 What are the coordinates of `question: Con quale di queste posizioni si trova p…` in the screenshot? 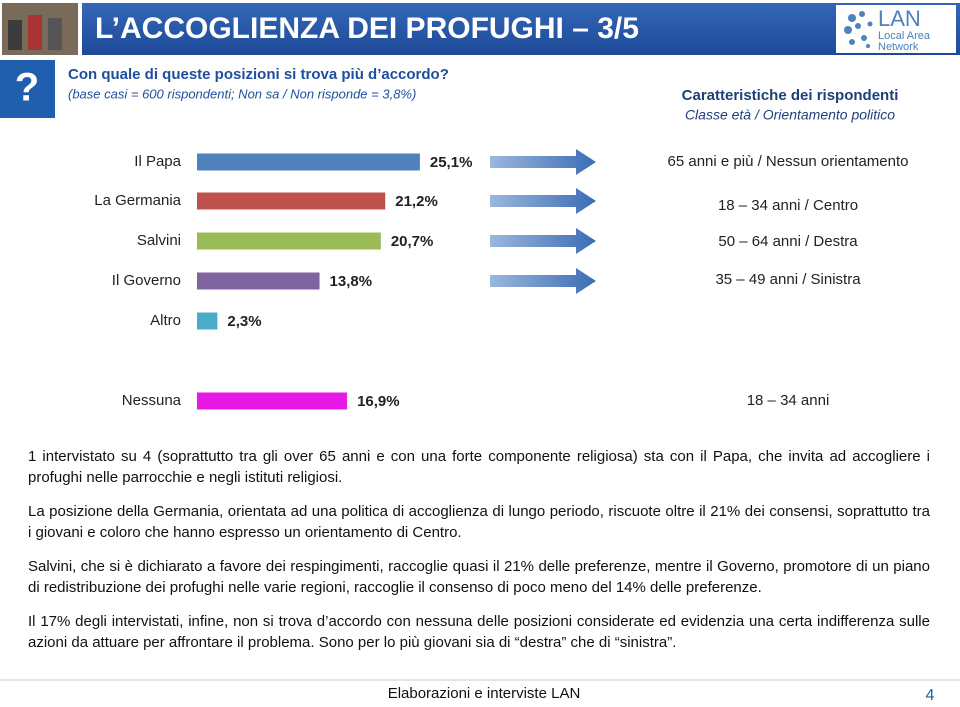 It's located at (258, 74).